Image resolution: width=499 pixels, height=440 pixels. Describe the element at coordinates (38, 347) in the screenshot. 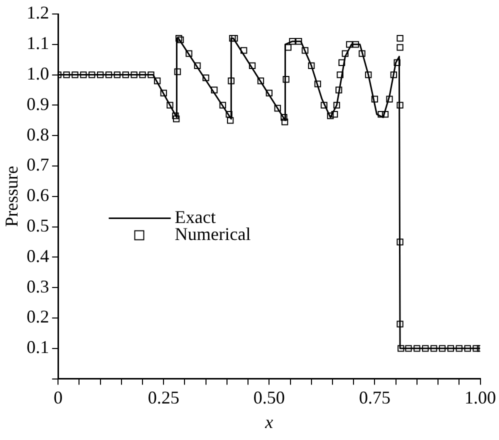

I see `y-tick-label: 0.1` at that location.